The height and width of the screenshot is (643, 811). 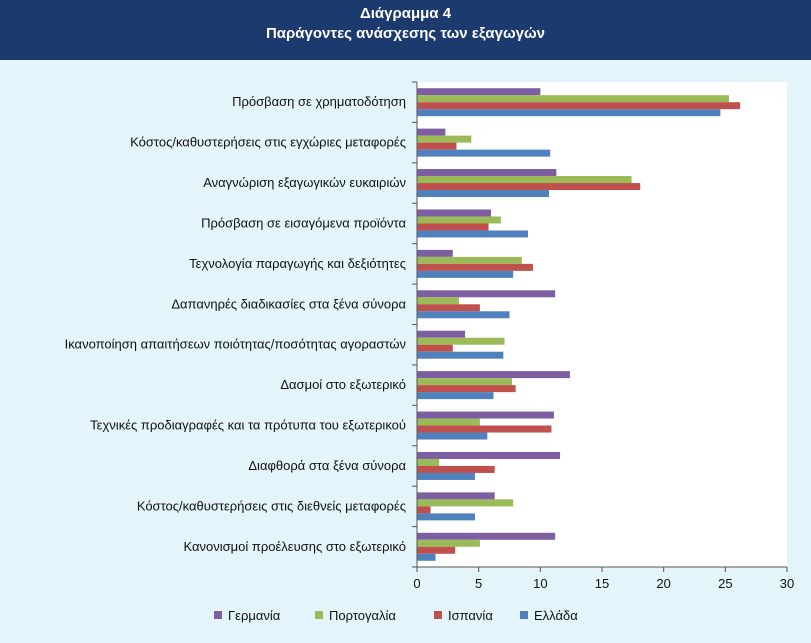 What do you see at coordinates (303, 222) in the screenshot?
I see `category-label: Πρόσβαση σε εισαγόμενα προϊόντα` at bounding box center [303, 222].